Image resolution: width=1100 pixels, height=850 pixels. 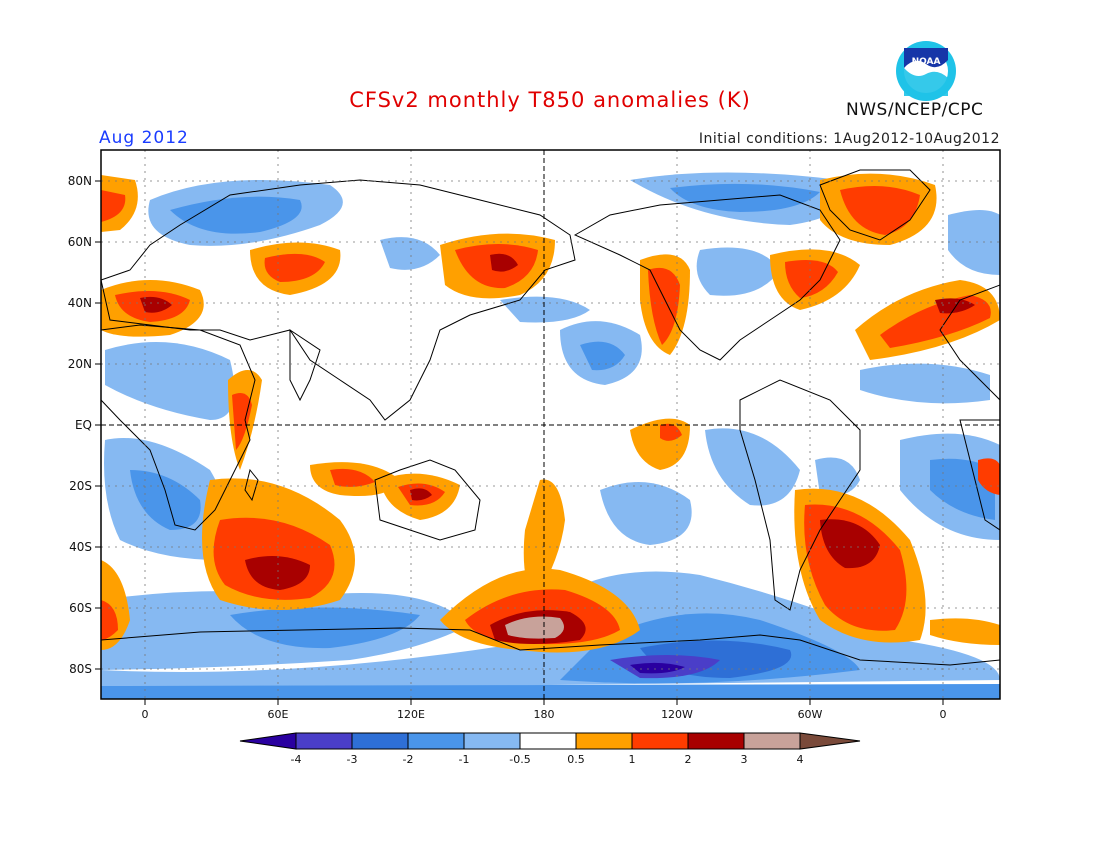 I want to click on legend-label: 1, so click(x=632, y=759).